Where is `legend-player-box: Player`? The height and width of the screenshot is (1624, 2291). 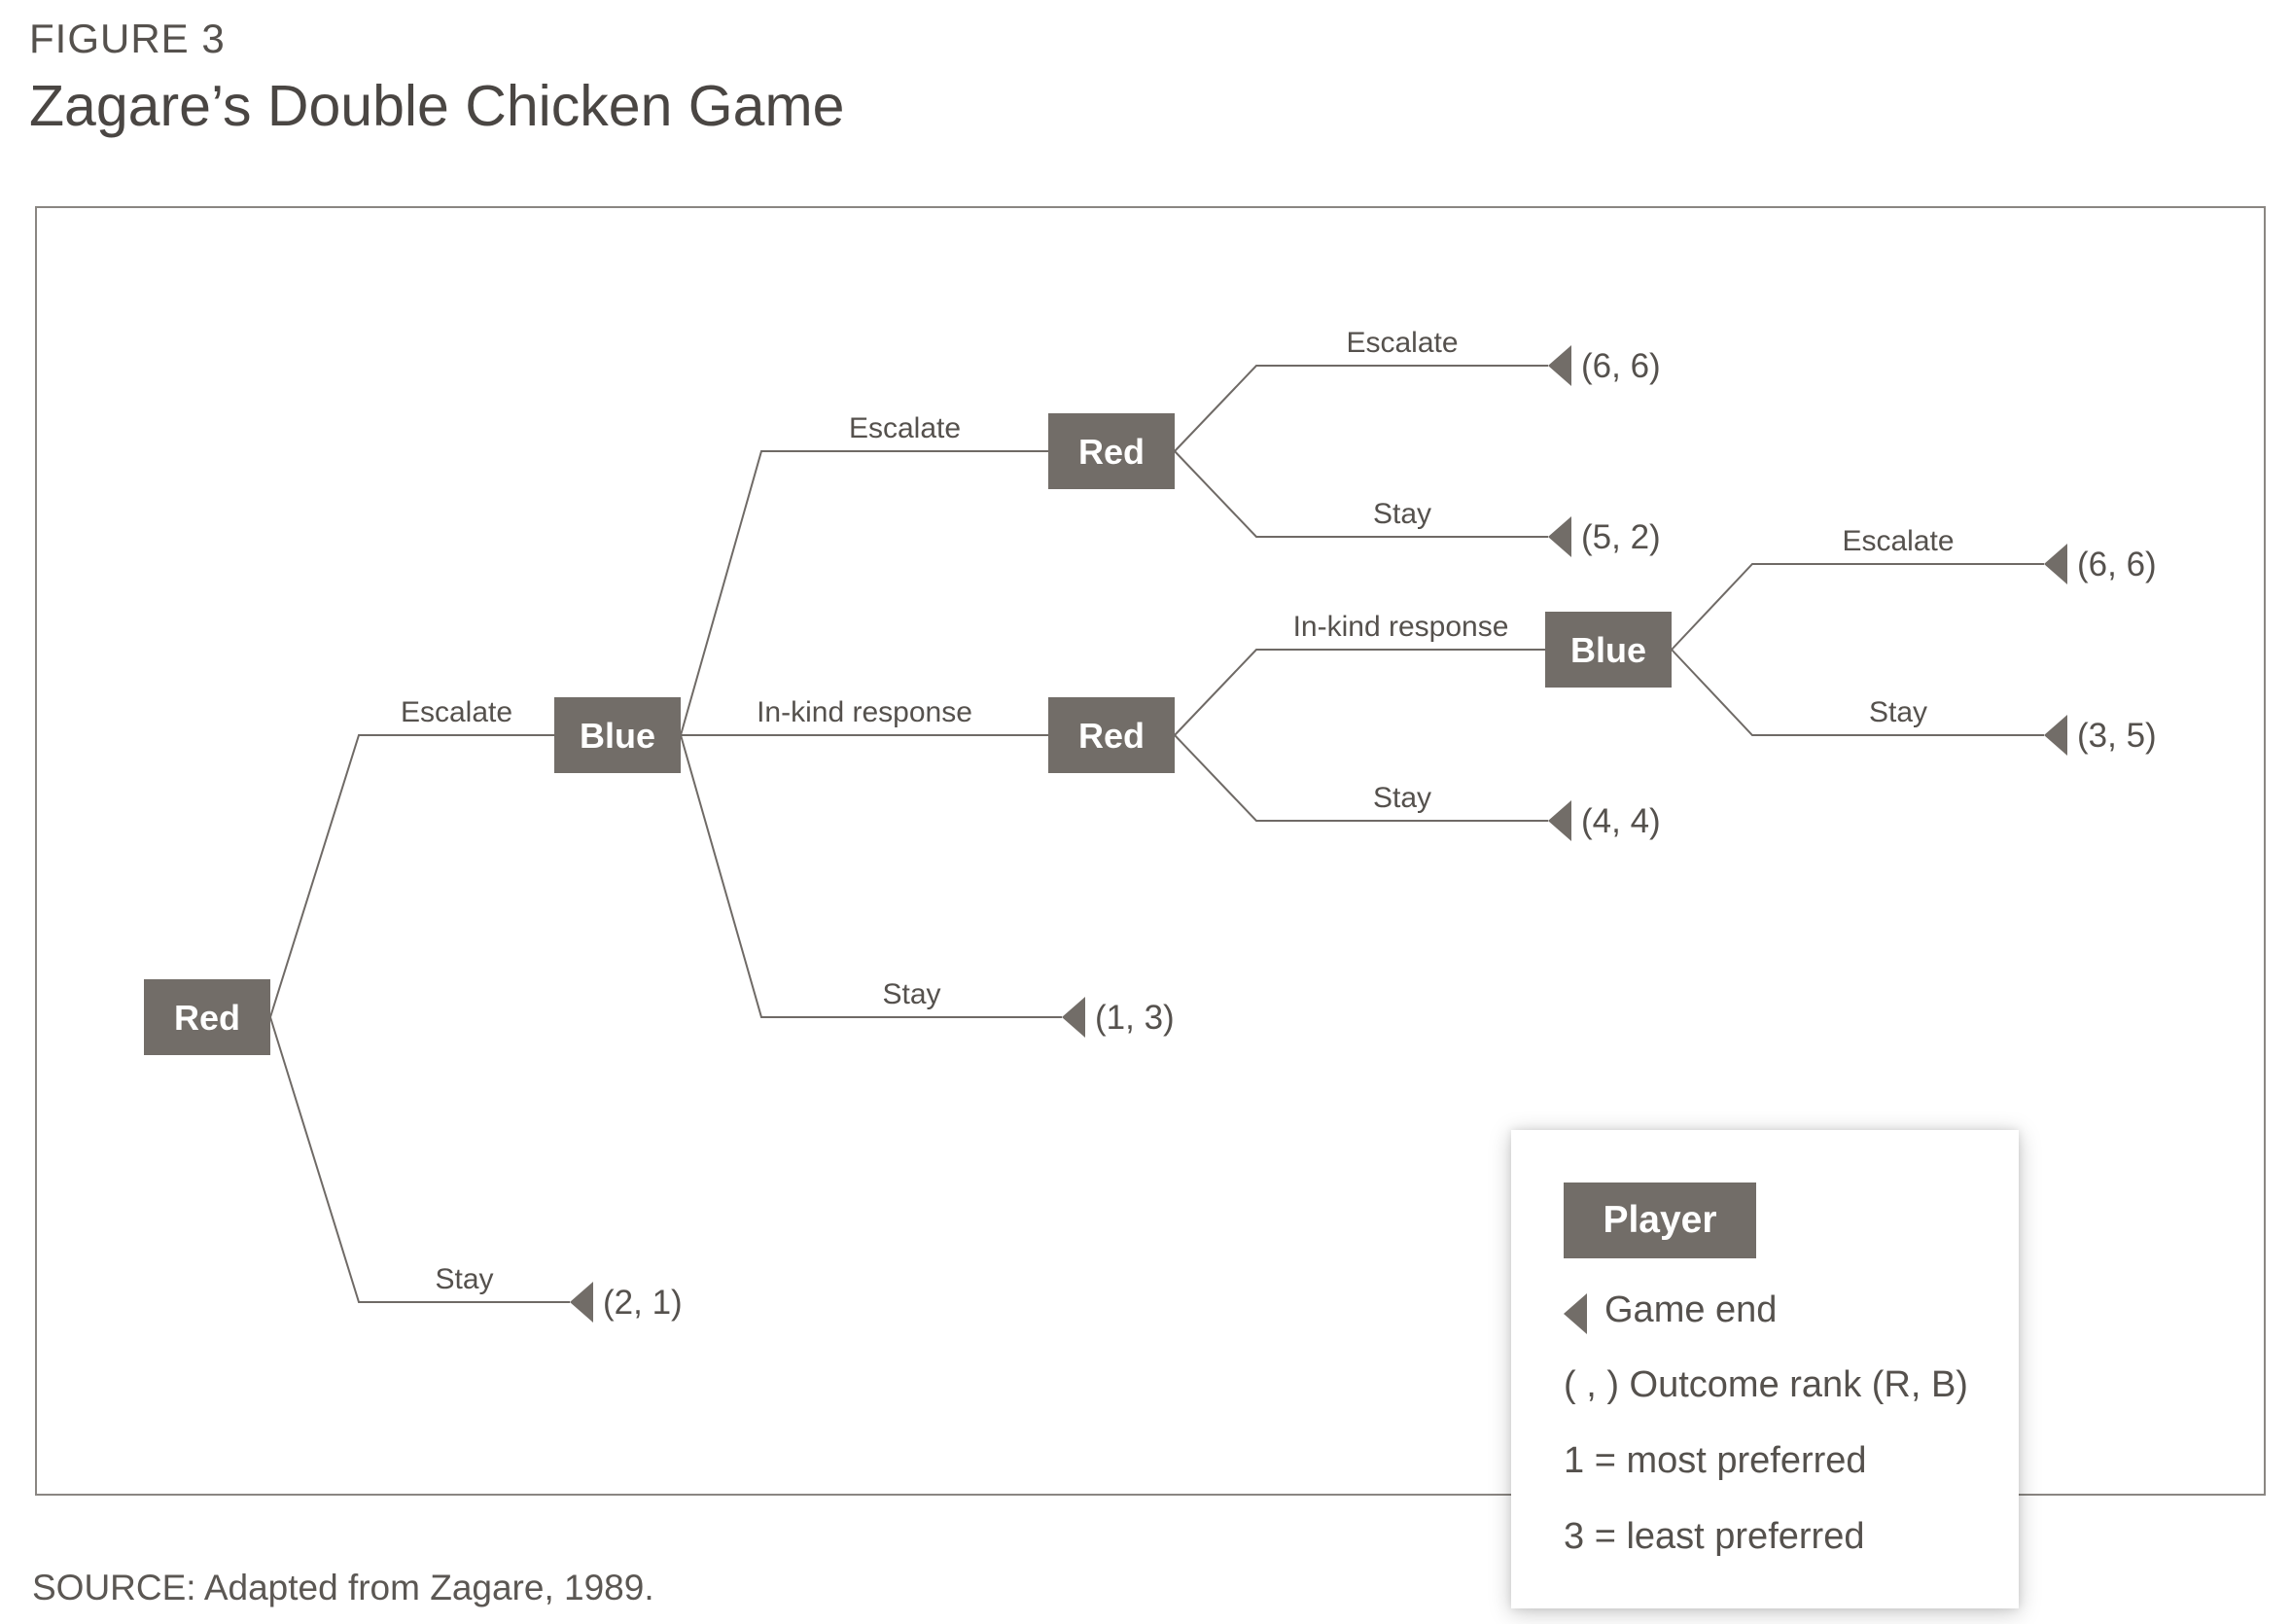
legend-player-box: Player is located at coordinates (1660, 1220).